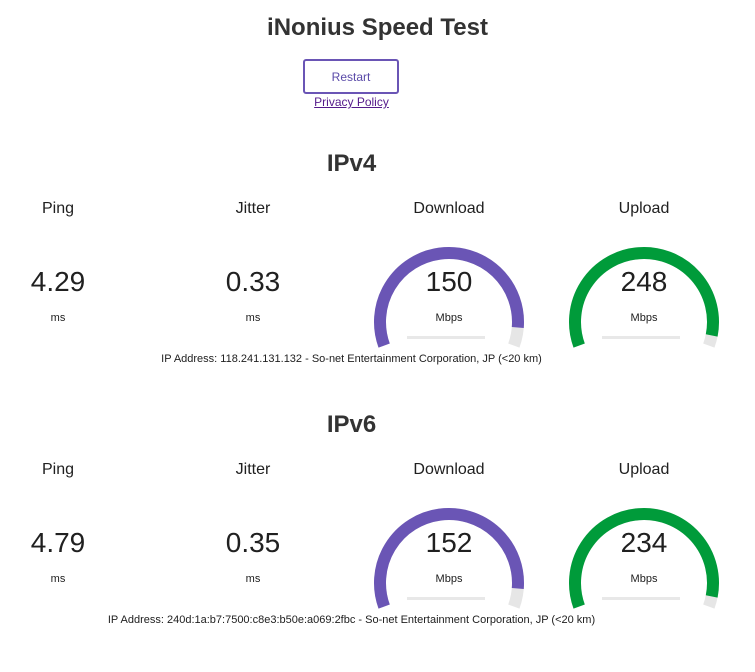 The image size is (755, 672). Describe the element at coordinates (351, 424) in the screenshot. I see `ipv6-title: IPv6` at that location.